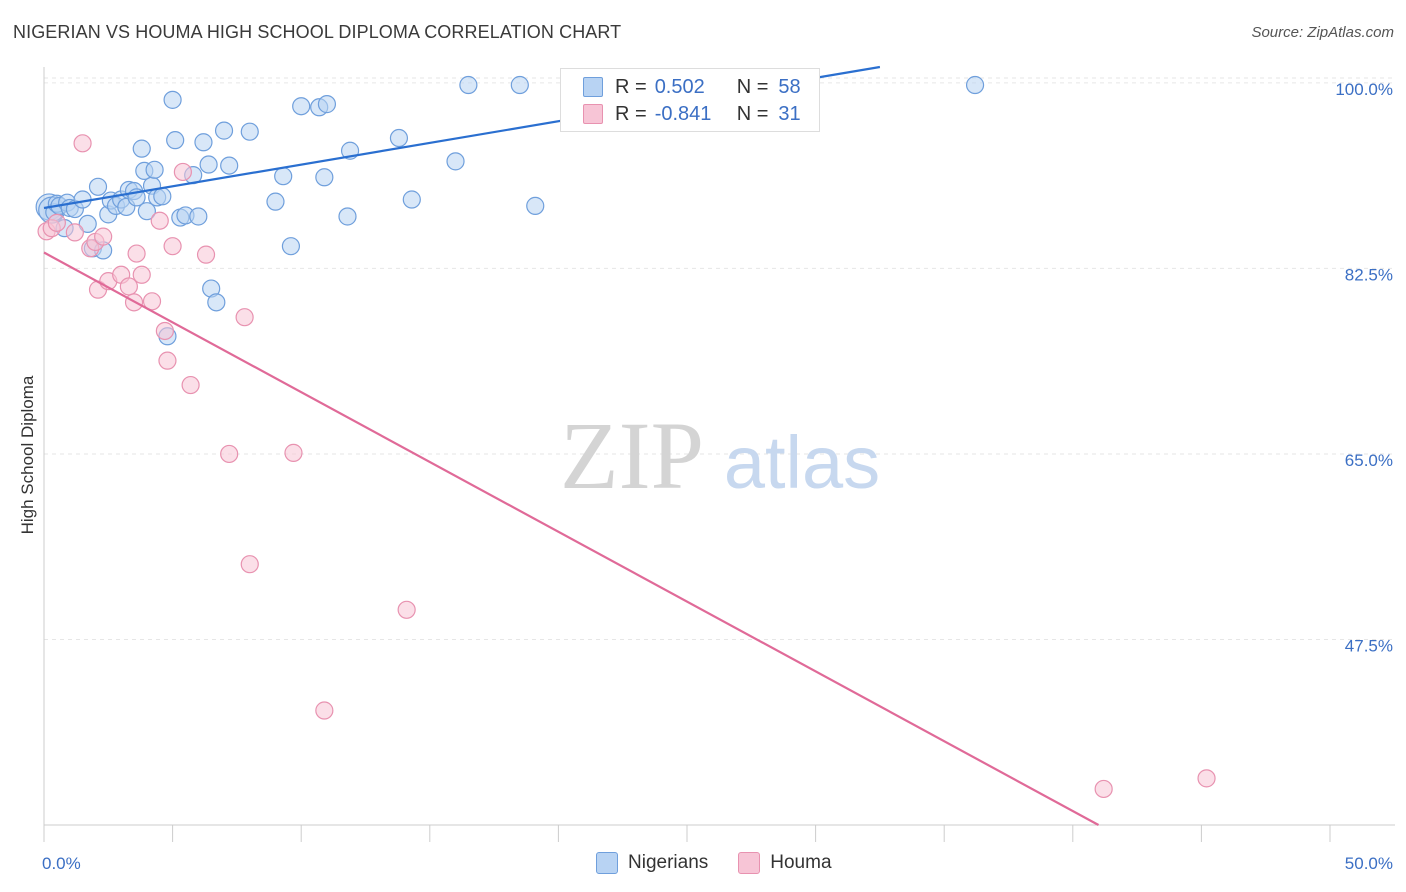 Image resolution: width=1406 pixels, height=892 pixels. I want to click on n-value: 58, so click(789, 86).